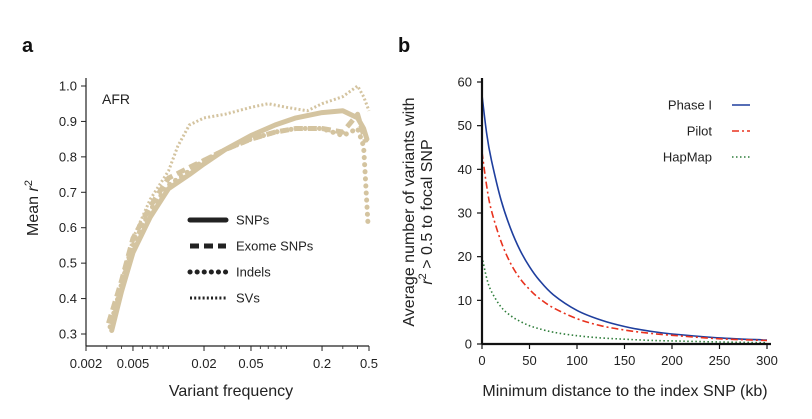 Image resolution: width=812 pixels, height=419 pixels. Describe the element at coordinates (687, 157) in the screenshot. I see `legend-label: HapMap` at that location.